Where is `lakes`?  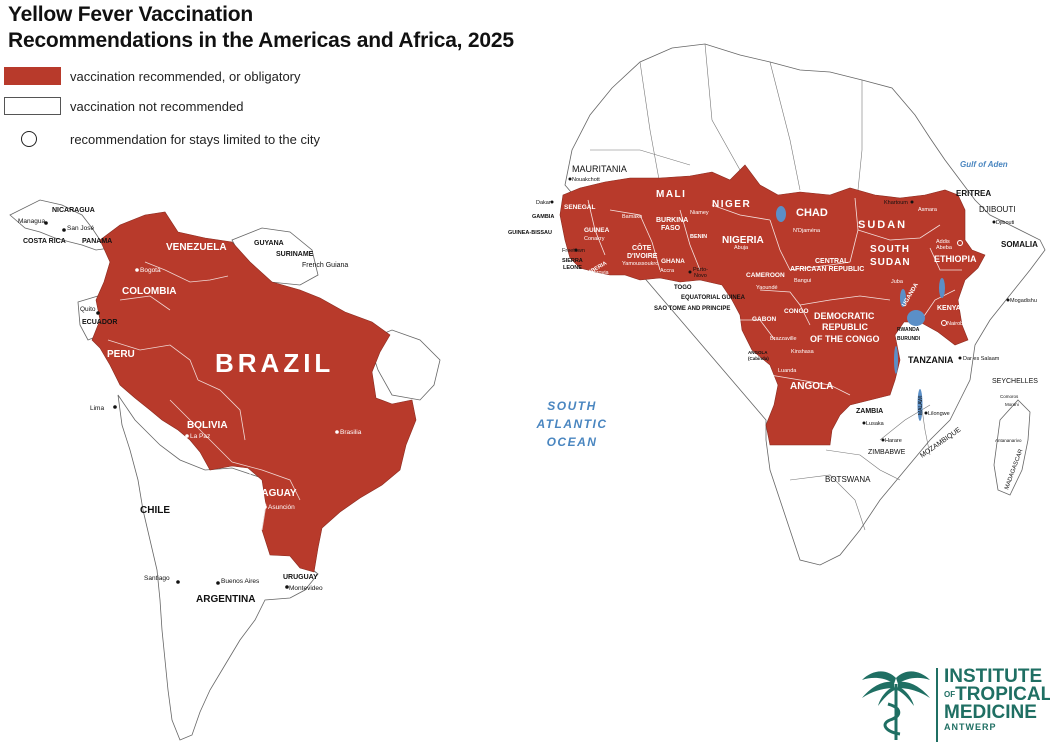
lakes is located at coordinates (860, 313).